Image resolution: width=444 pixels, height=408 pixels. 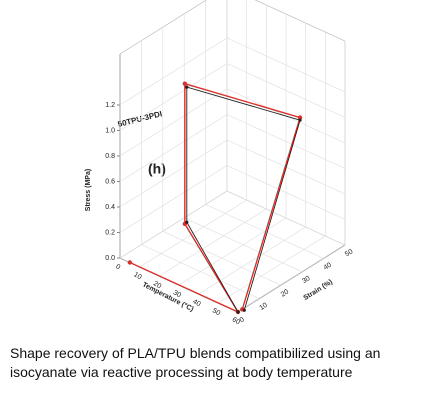 What do you see at coordinates (110, 181) in the screenshot?
I see `z-tick-label: 0.6` at bounding box center [110, 181].